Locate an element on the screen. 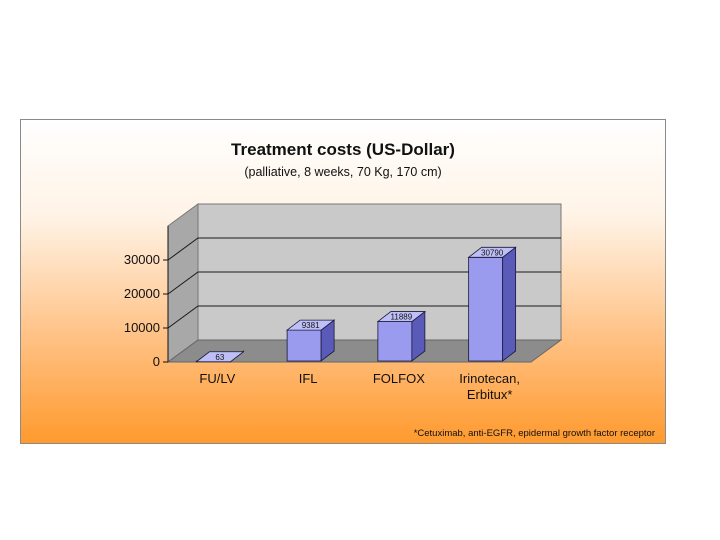  bar-side is located at coordinates (509, 304).